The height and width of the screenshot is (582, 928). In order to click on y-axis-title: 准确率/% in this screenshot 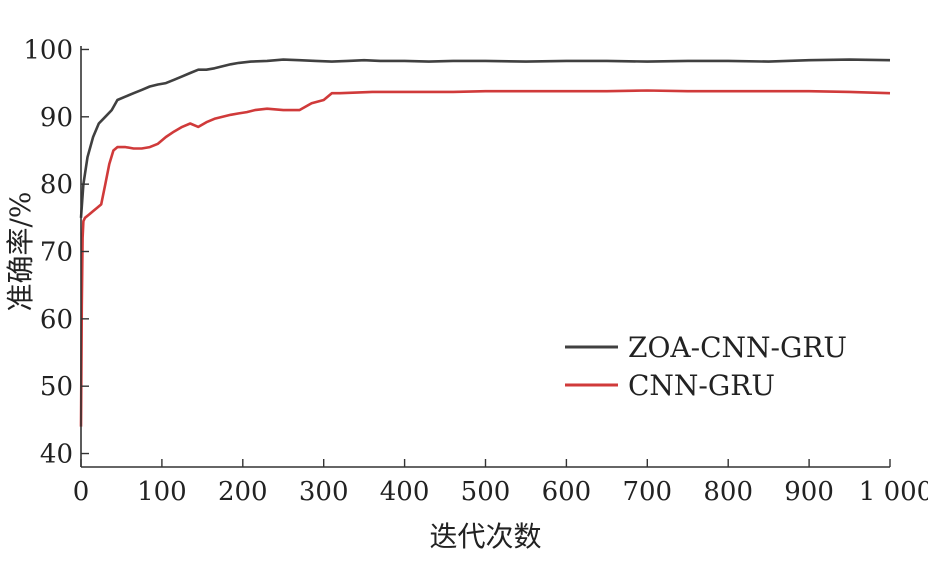, I will do `click(20, 251)`.